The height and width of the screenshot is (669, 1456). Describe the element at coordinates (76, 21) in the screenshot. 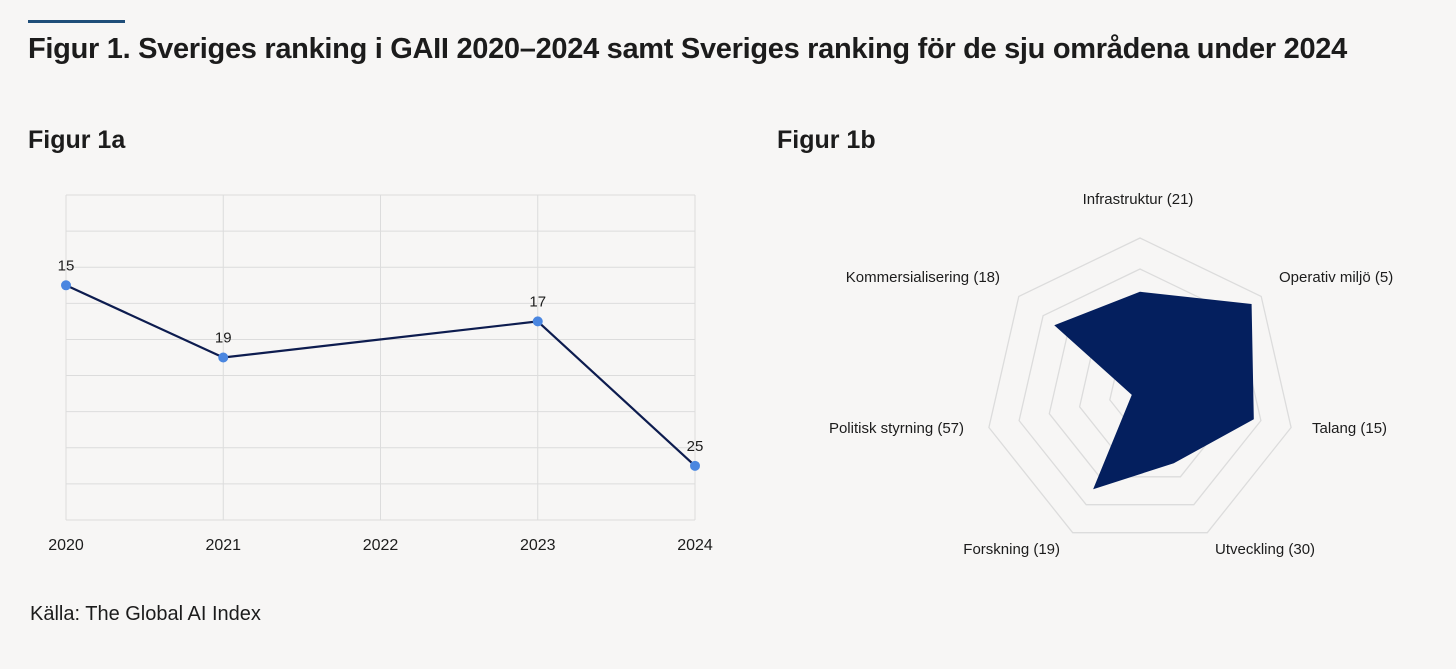

I see `accent-bar` at that location.